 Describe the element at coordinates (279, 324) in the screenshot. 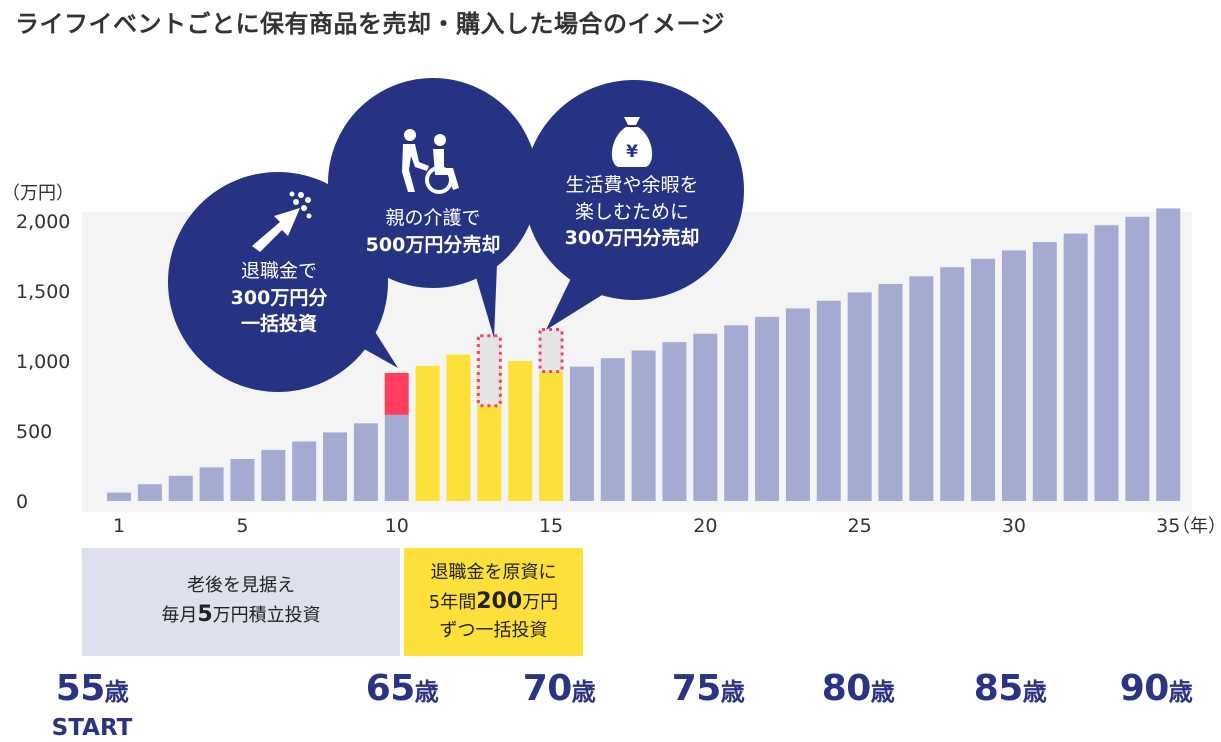

I see `bubble-retirement-line3: 一括投資` at that location.